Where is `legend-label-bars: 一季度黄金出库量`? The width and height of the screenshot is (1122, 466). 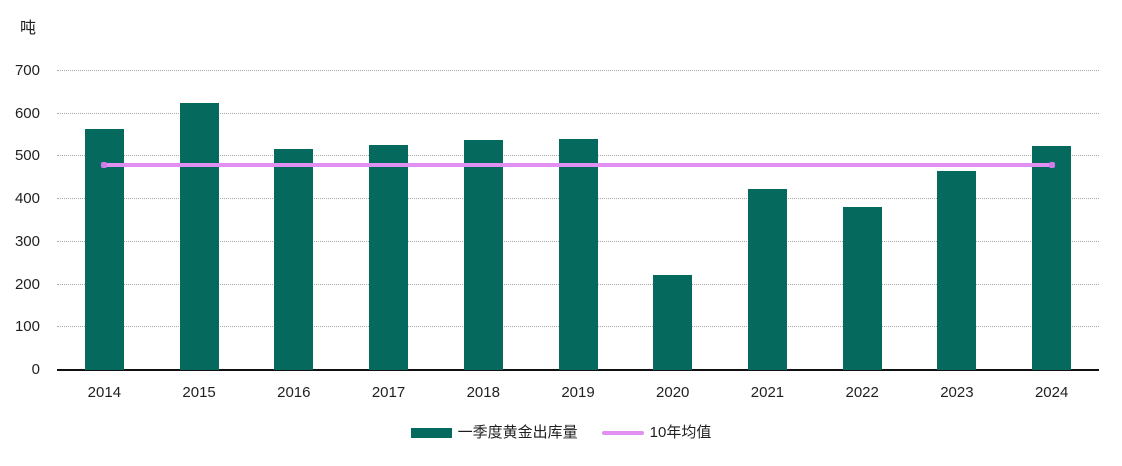
legend-label-bars: 一季度黄金出库量 is located at coordinates (517, 432).